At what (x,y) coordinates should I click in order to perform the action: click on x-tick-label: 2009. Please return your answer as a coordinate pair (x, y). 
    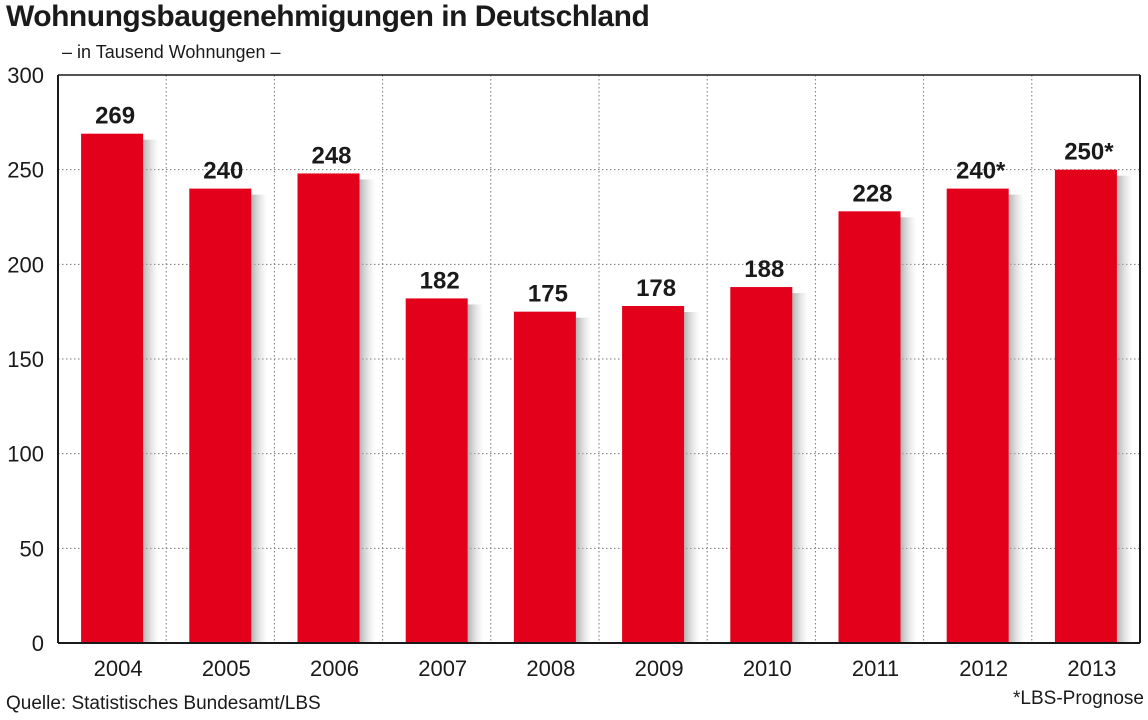
    Looking at the image, I should click on (659, 668).